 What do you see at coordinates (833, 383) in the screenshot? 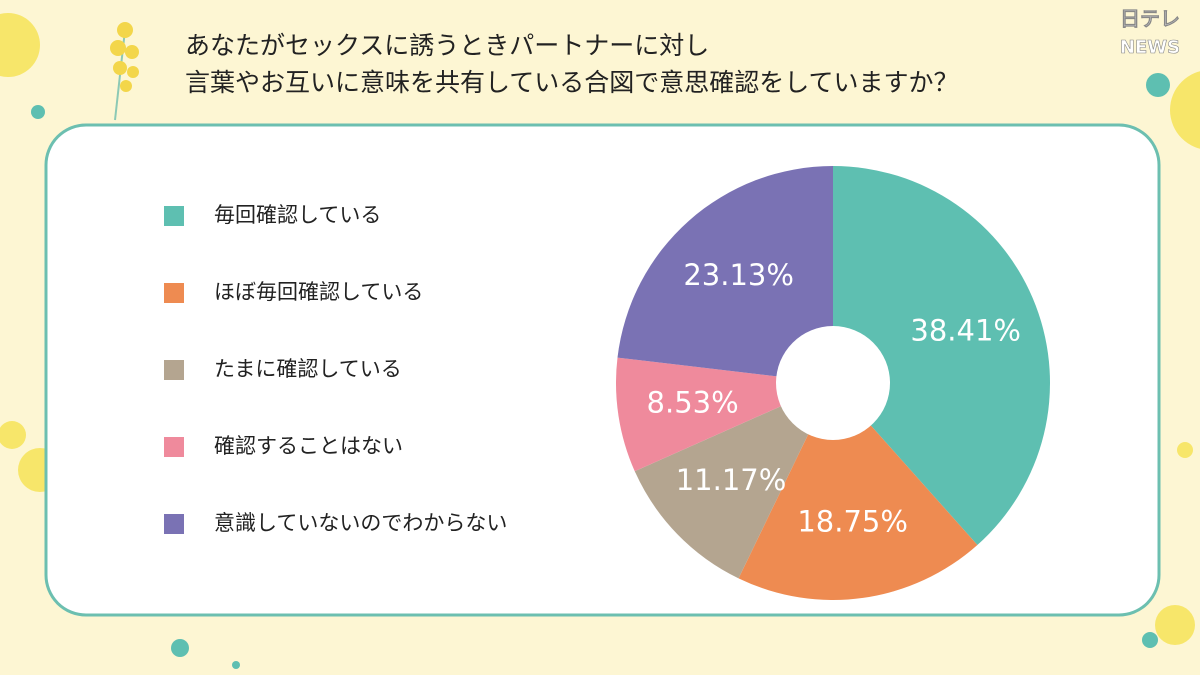
I see `donut-hole` at bounding box center [833, 383].